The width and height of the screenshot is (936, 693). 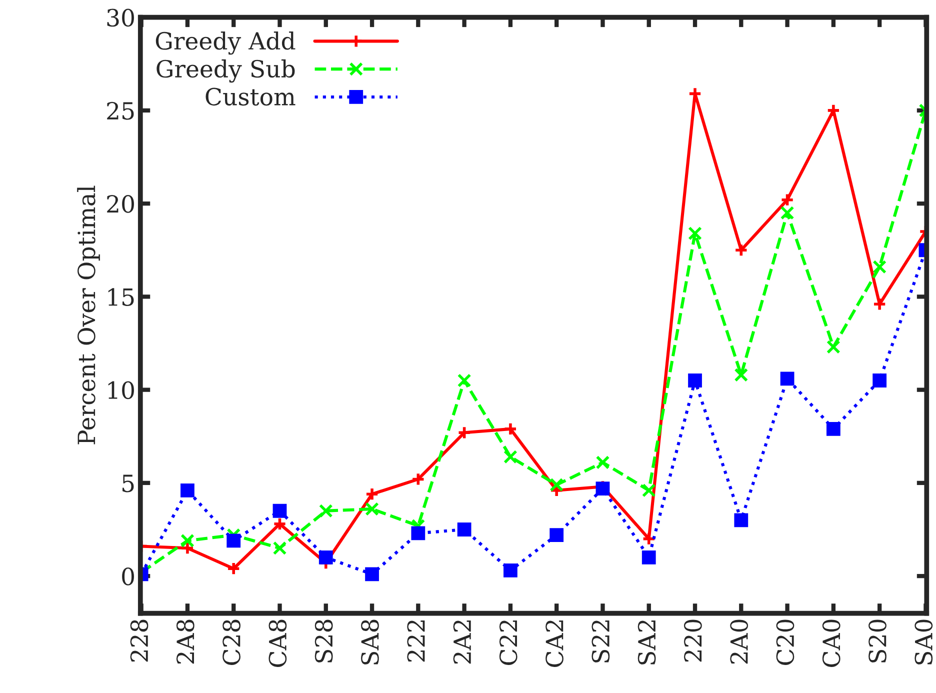 I want to click on x-tick-label: S20, so click(x=877, y=641).